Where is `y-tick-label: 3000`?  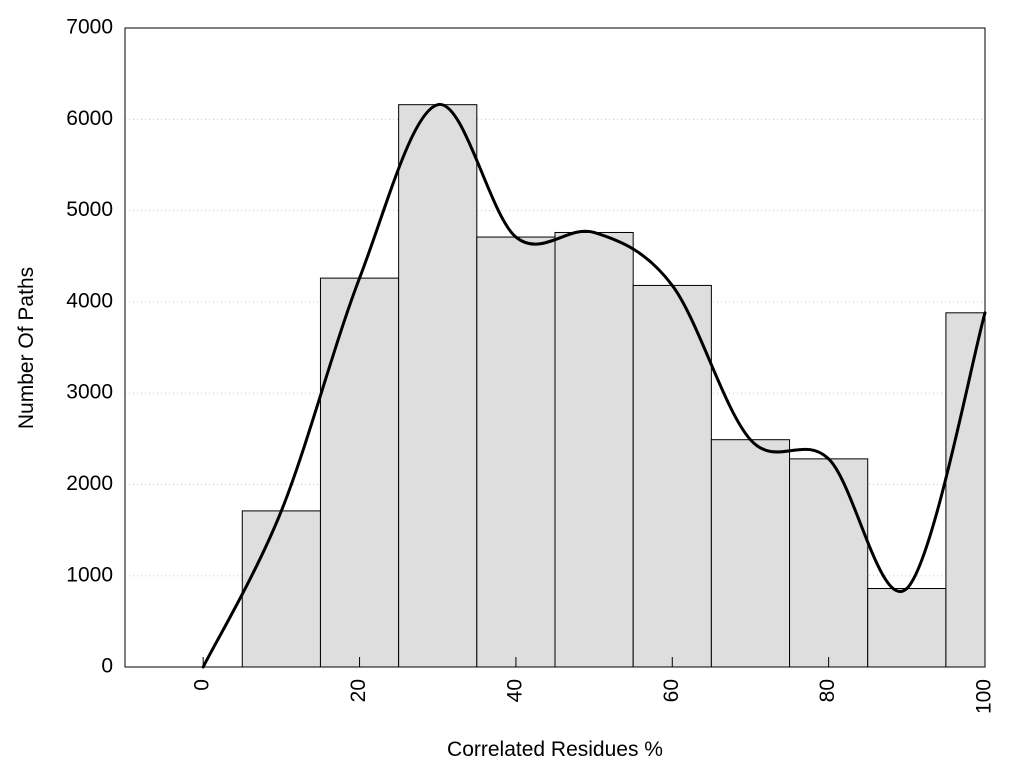
y-tick-label: 3000 is located at coordinates (89, 392).